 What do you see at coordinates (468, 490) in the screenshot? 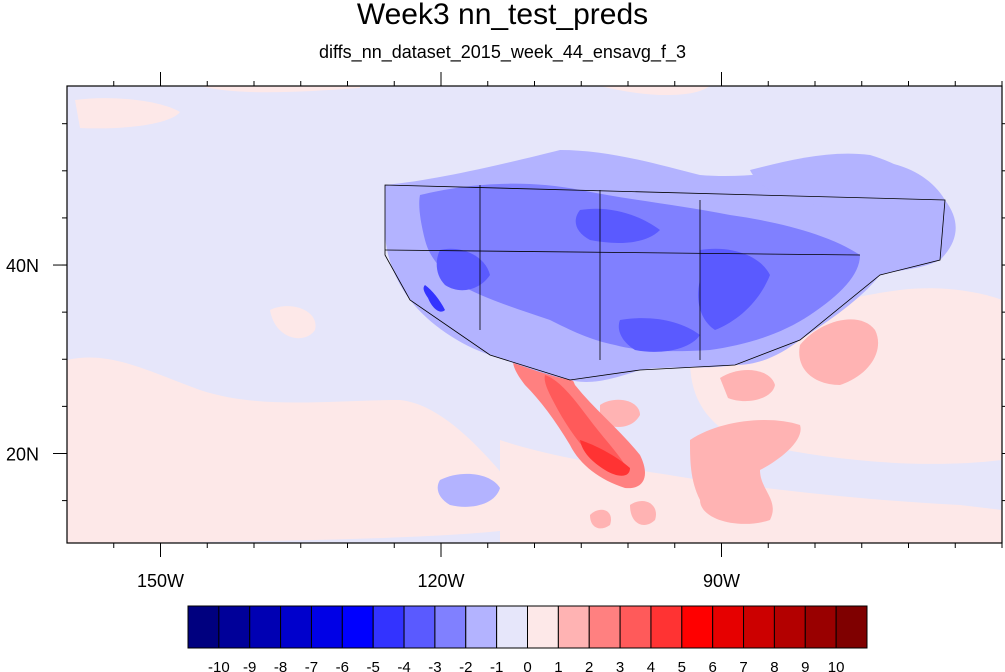
I see `contour-pacific-cool` at bounding box center [468, 490].